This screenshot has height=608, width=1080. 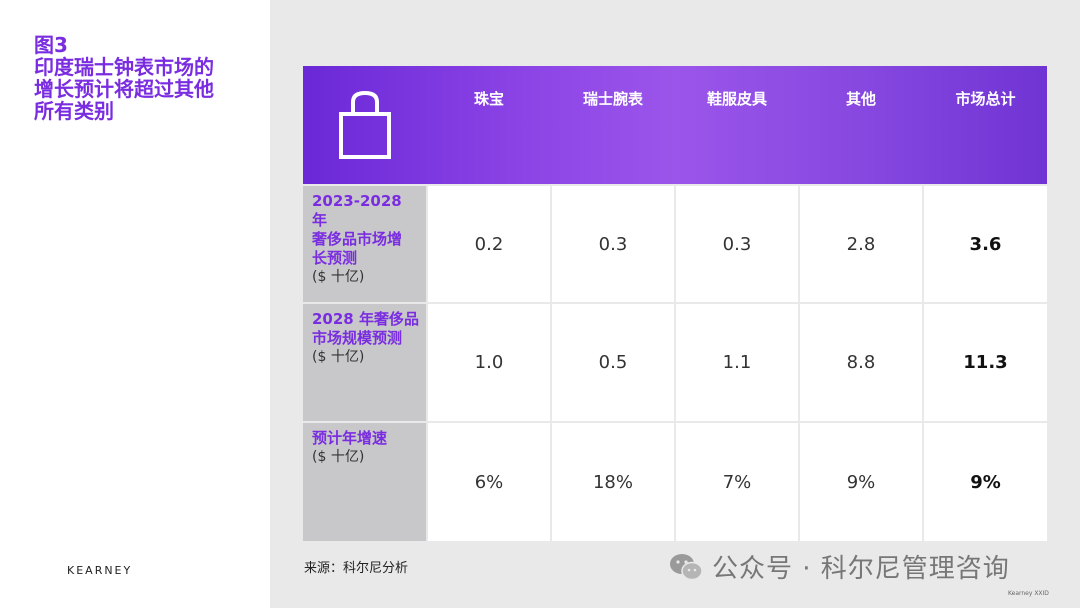 What do you see at coordinates (861, 244) in the screenshot?
I see `table-cell: 2.8` at bounding box center [861, 244].